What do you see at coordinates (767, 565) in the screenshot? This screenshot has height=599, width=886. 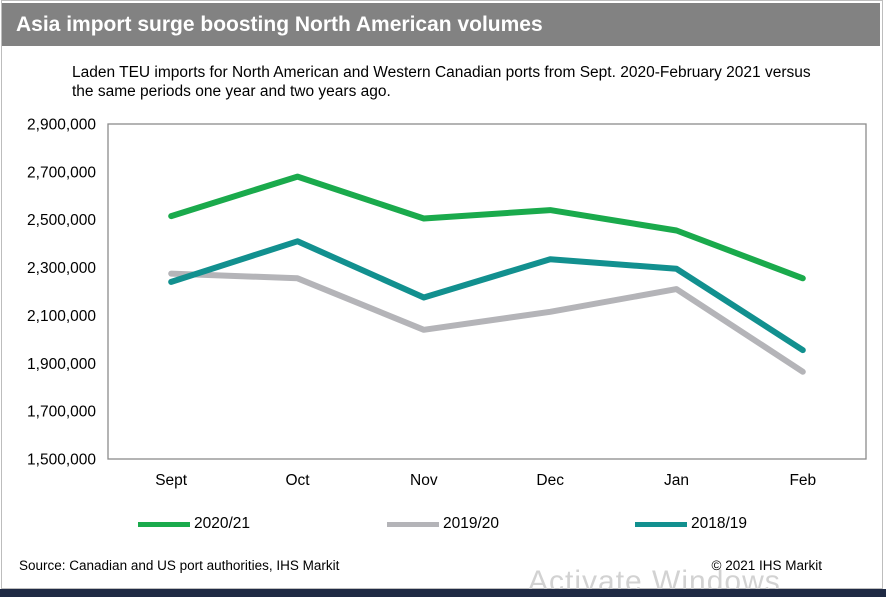 I see `copyright-note: © 2021 IHS Markit` at bounding box center [767, 565].